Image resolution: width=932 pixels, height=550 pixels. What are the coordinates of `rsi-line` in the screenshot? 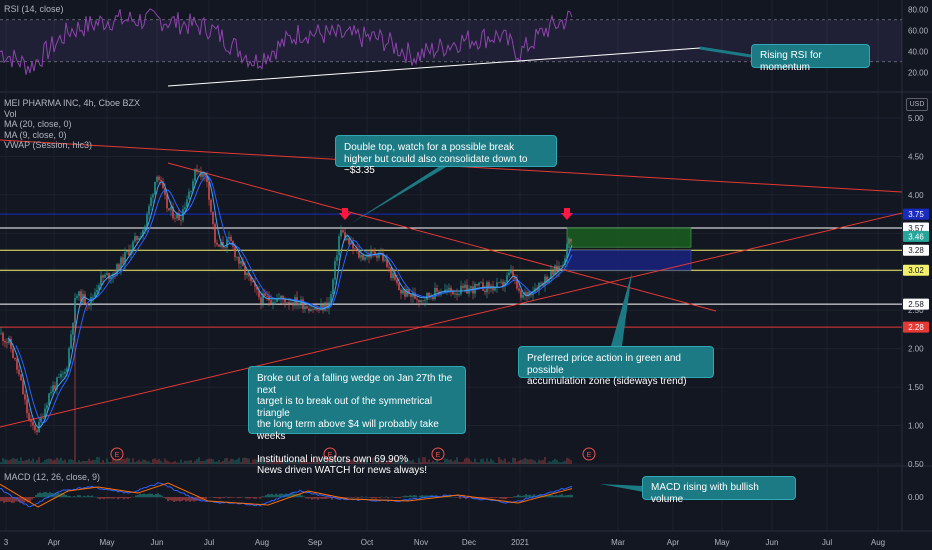 It's located at (286, 41).